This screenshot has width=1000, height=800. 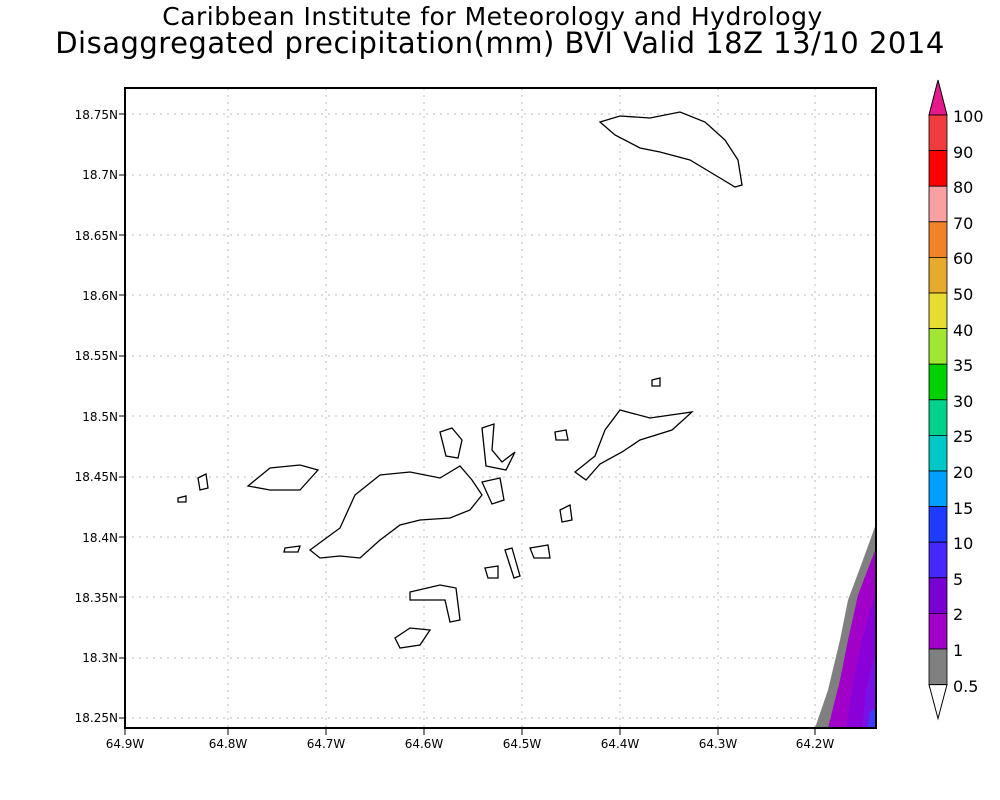 What do you see at coordinates (958, 579) in the screenshot?
I see `colorbar-label: 5` at bounding box center [958, 579].